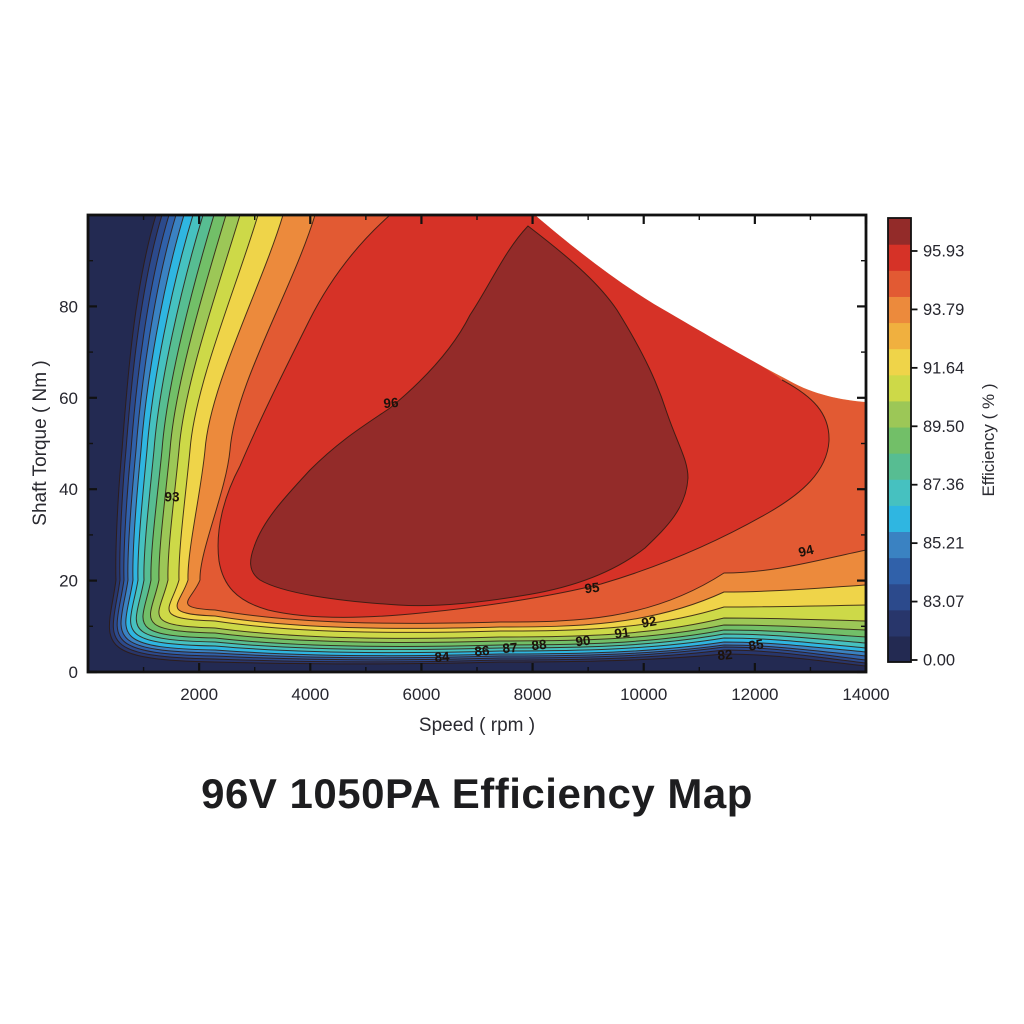  I want to click on y-axis-label: Shaft Torque ( Nm ), so click(40, 442).